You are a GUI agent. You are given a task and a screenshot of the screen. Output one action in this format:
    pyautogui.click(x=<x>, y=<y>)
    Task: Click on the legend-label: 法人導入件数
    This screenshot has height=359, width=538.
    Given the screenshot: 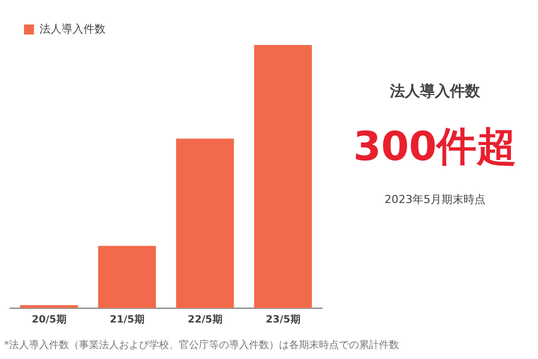 What is the action you would take?
    pyautogui.click(x=73, y=29)
    